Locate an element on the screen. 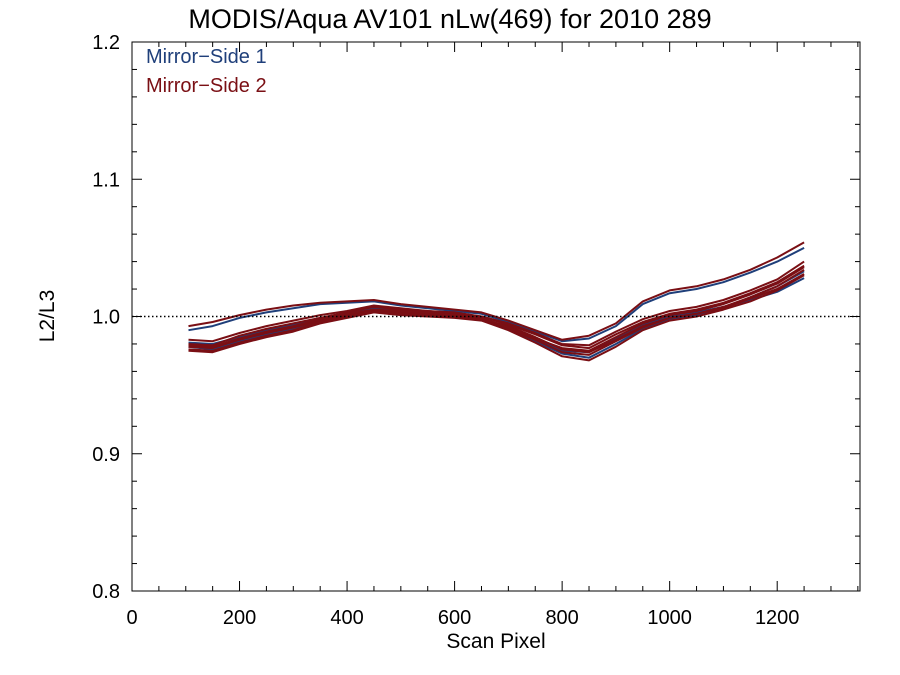 The width and height of the screenshot is (900, 675). y-tick-label: 1.2 is located at coordinates (106, 43).